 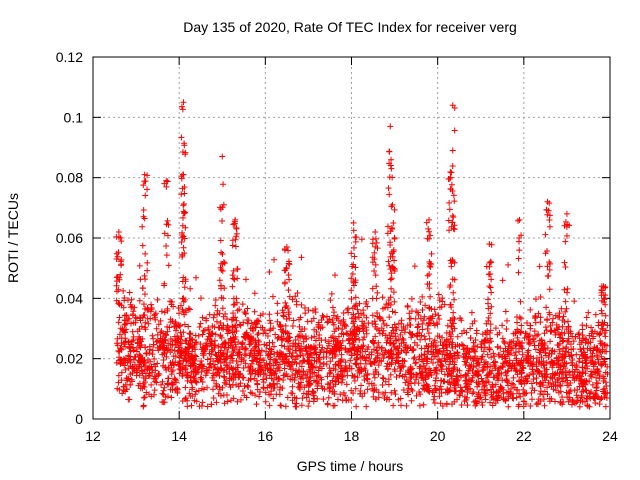 What do you see at coordinates (350, 466) in the screenshot?
I see `x-axis-title: GPS time / hours` at bounding box center [350, 466].